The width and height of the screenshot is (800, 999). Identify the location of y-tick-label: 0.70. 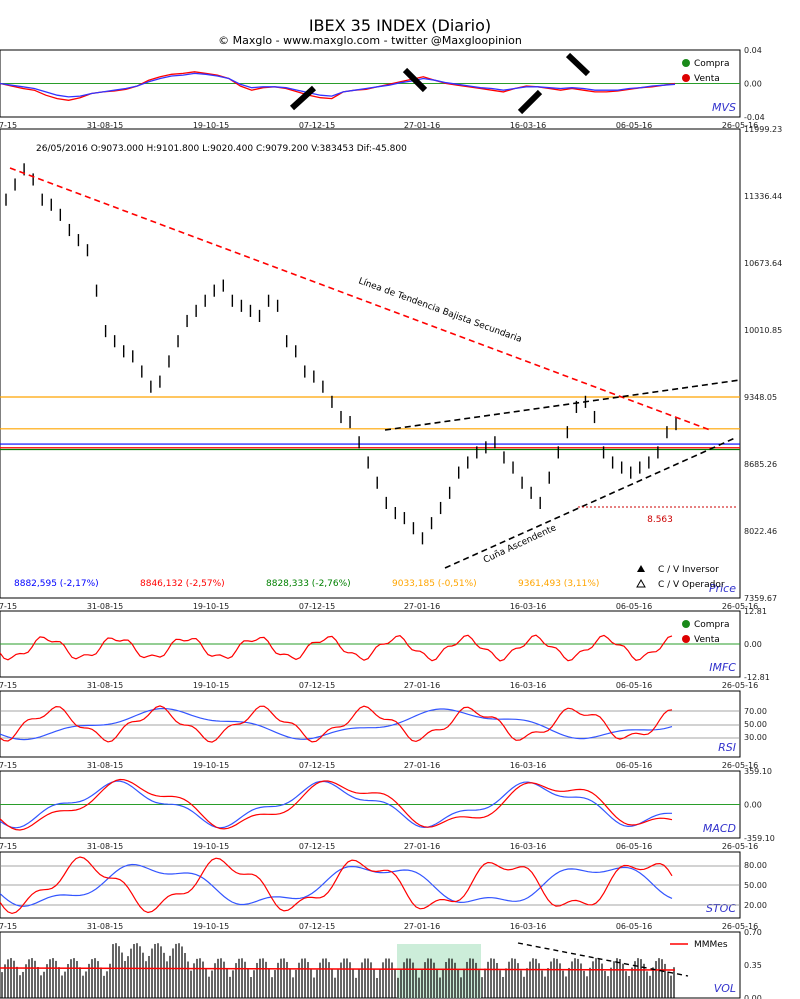
(753, 932).